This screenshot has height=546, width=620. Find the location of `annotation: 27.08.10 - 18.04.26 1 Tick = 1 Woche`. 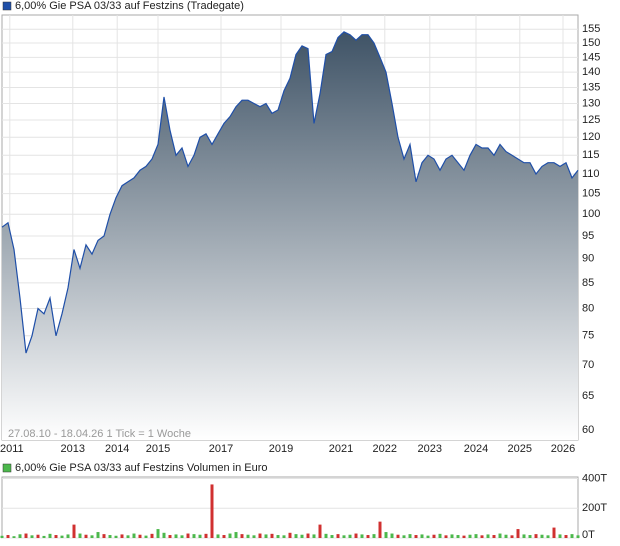

annotation: 27.08.10 - 18.04.26 1 Tick = 1 Woche is located at coordinates (99, 434).